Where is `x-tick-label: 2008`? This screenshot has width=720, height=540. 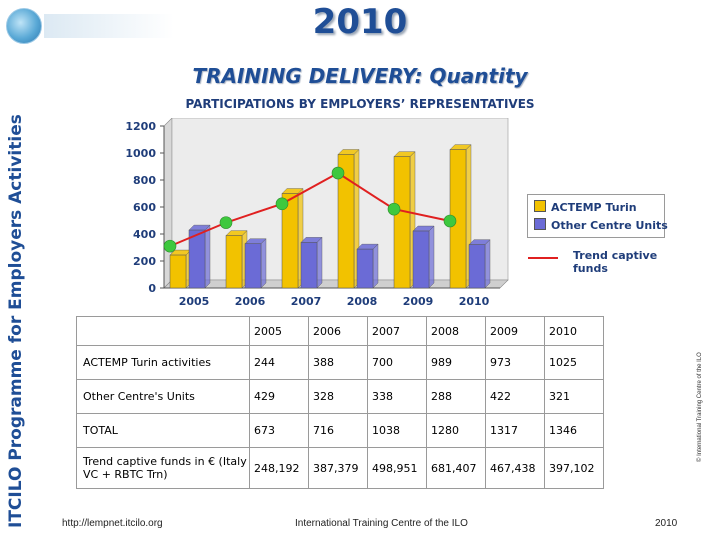
x-tick-label: 2008 is located at coordinates (362, 301).